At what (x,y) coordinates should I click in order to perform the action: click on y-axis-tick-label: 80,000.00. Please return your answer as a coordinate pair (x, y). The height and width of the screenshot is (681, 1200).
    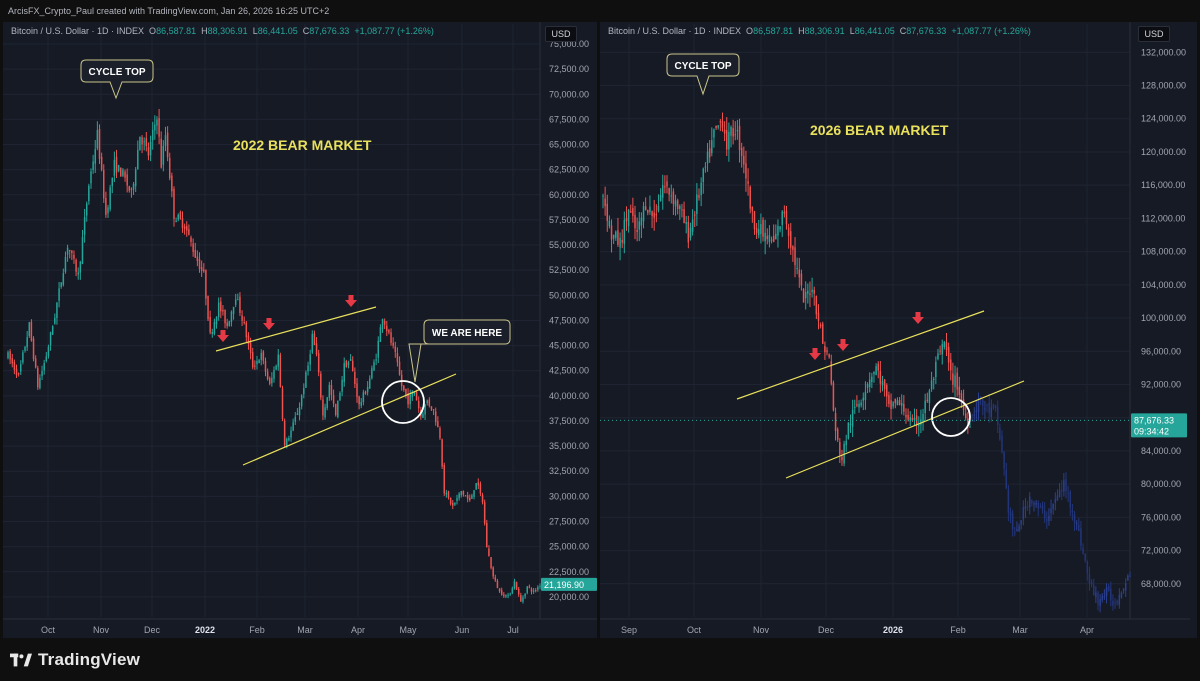
    Looking at the image, I should click on (1161, 484).